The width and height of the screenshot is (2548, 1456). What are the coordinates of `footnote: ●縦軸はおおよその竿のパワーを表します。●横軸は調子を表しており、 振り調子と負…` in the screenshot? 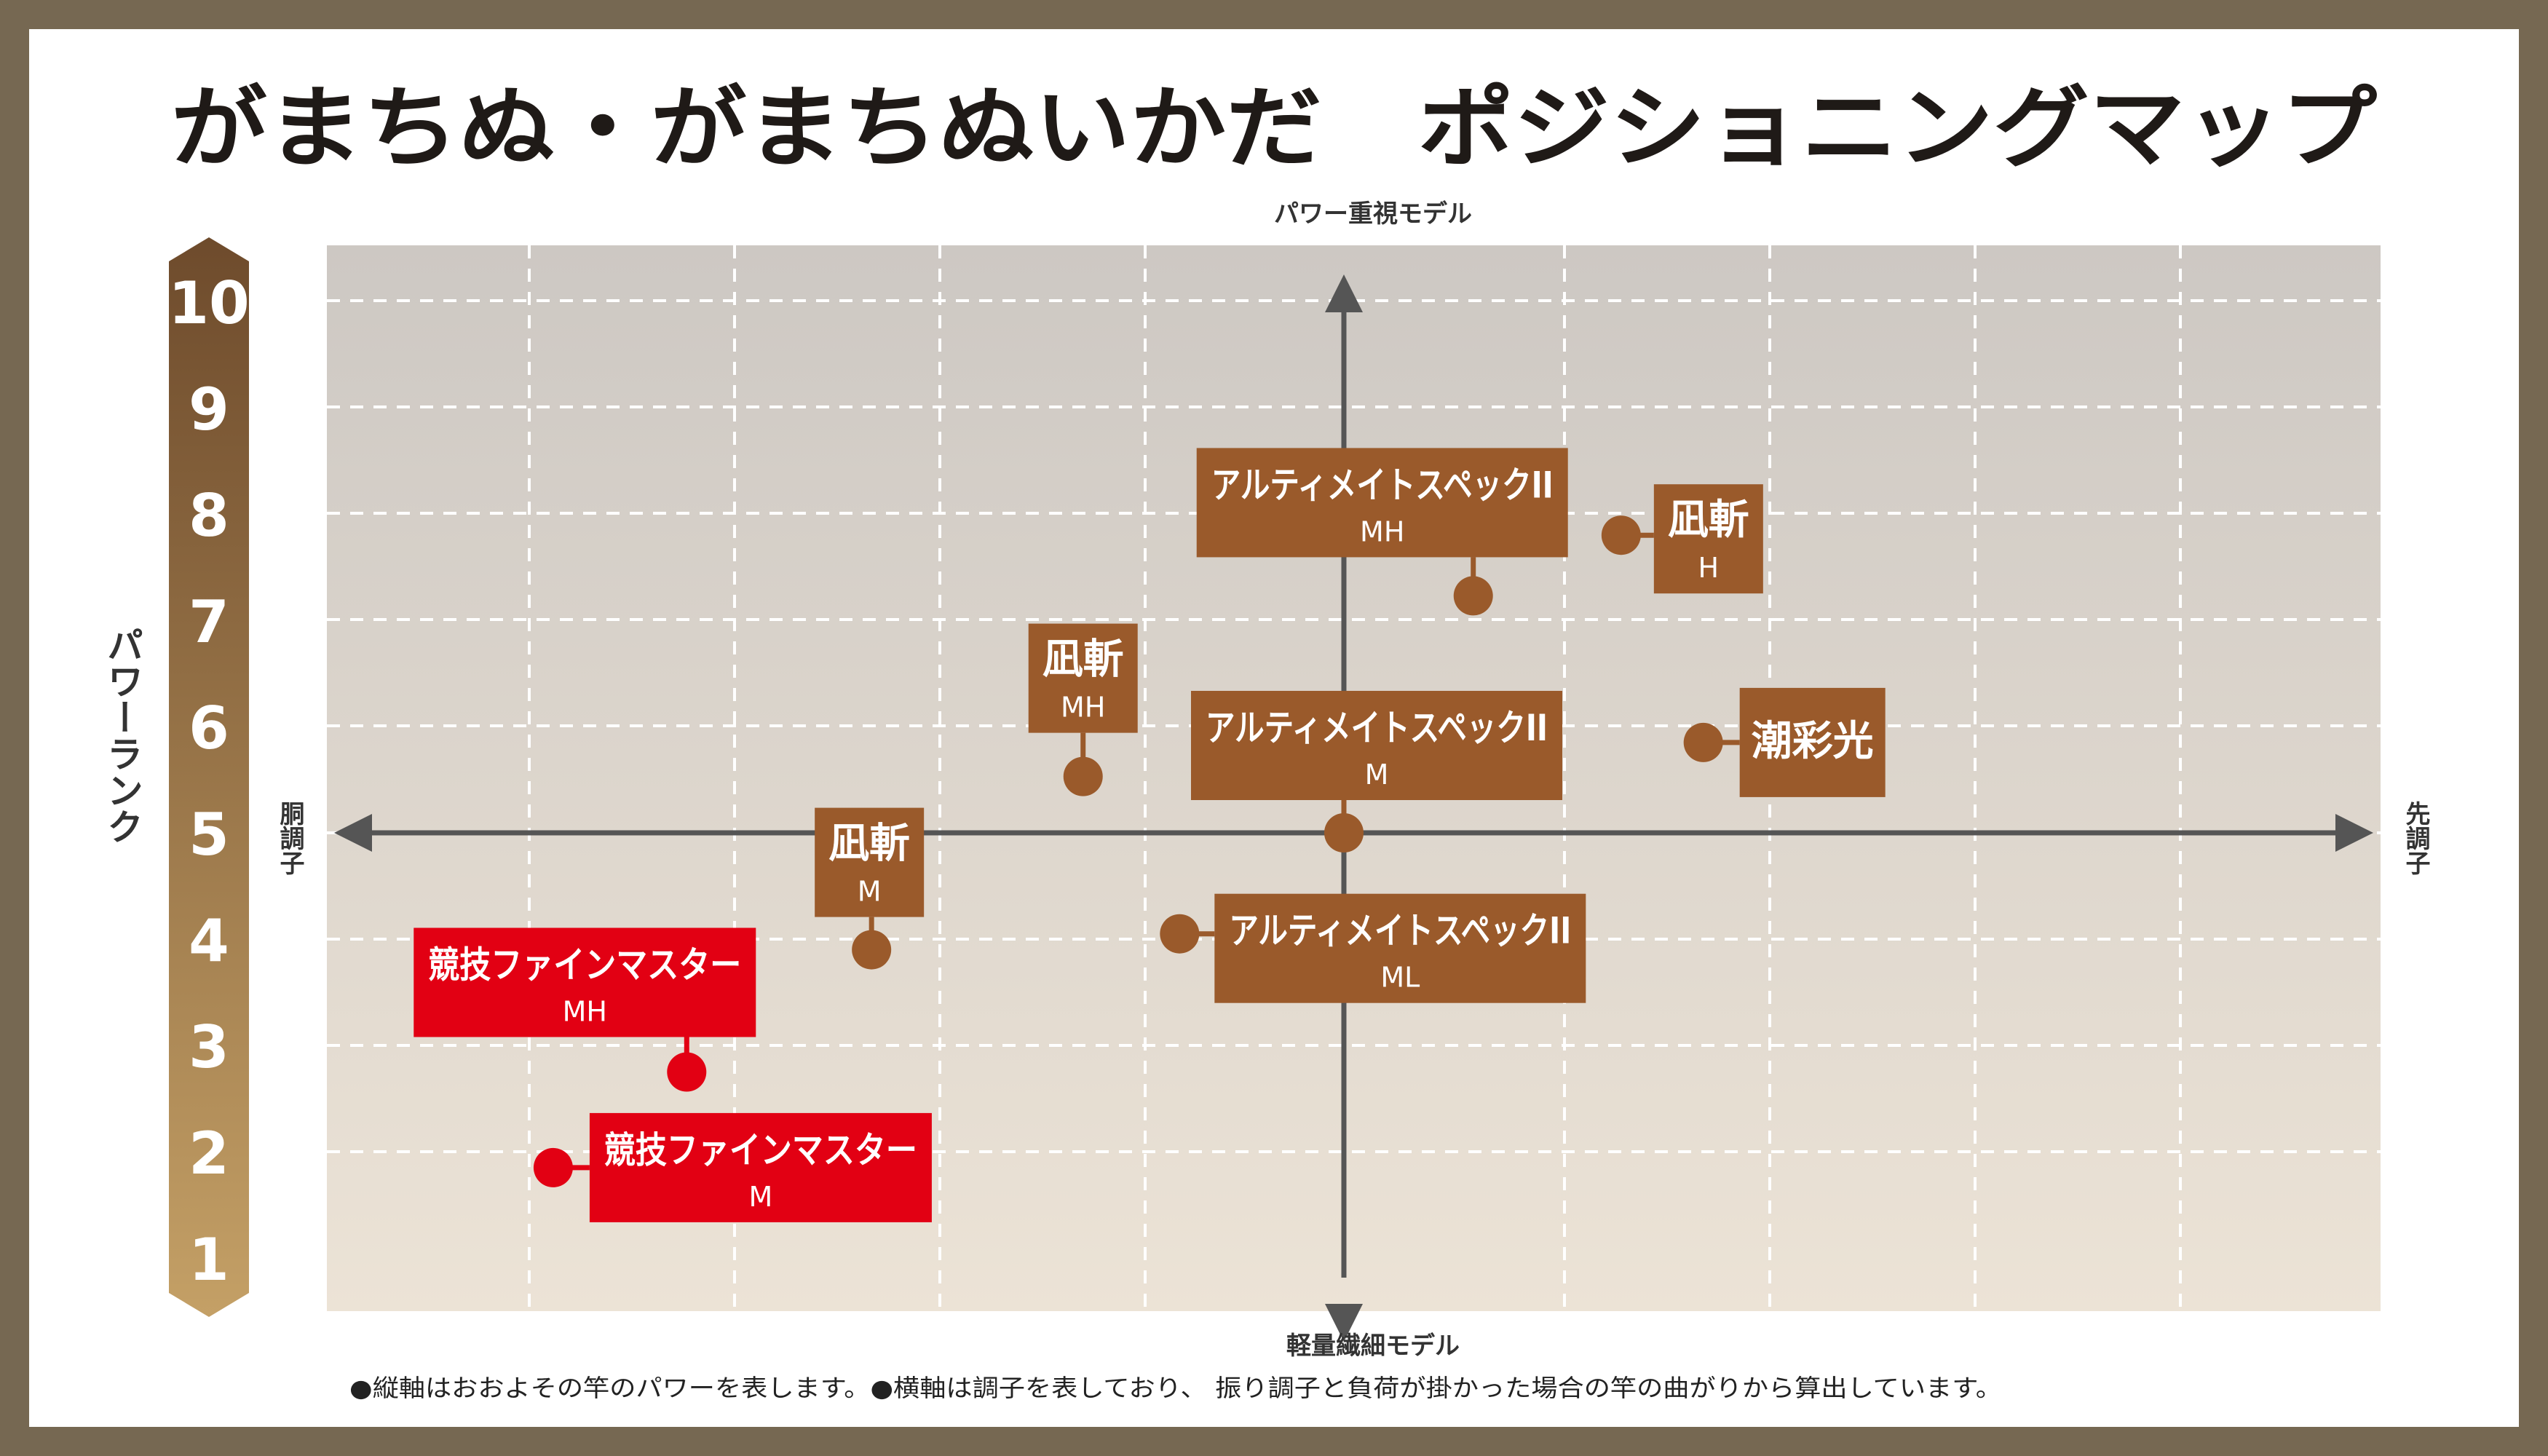 It's located at (1175, 1388).